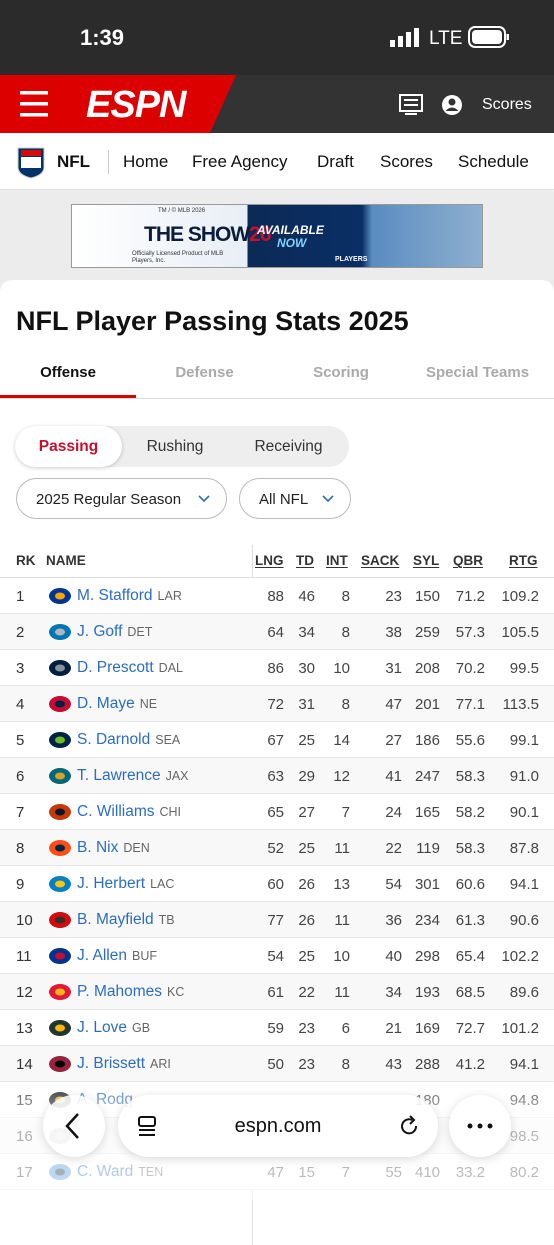 The width and height of the screenshot is (554, 1245). I want to click on stat-cell: 61.3, so click(470, 920).